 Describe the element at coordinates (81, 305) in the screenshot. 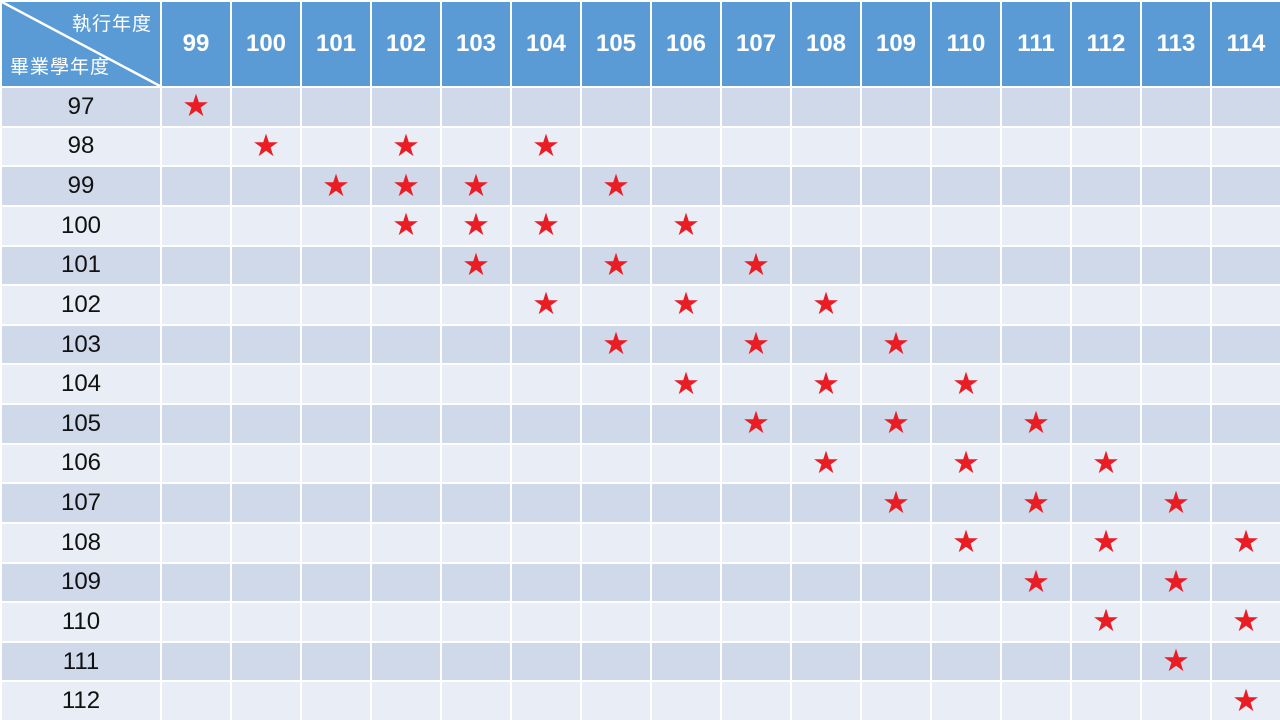

I see `row-label-102: 102` at that location.